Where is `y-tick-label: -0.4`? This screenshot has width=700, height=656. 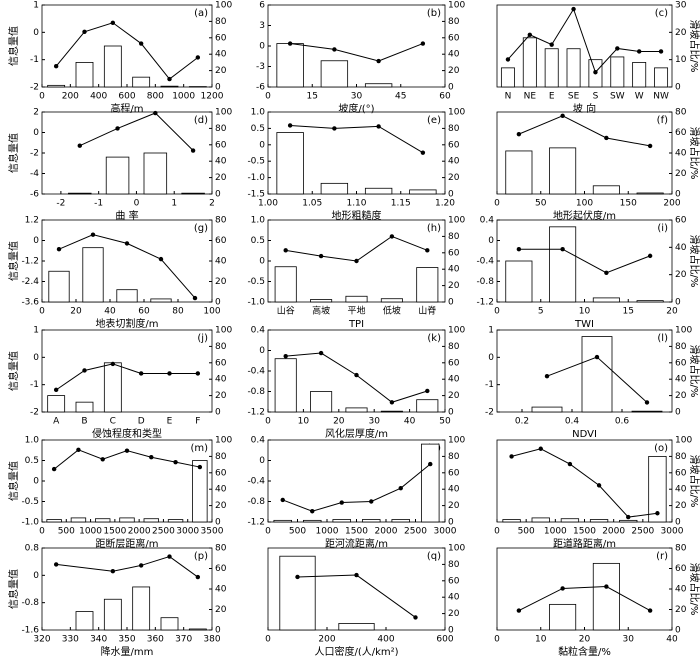 y-tick-label: -0.4 is located at coordinates (256, 372).